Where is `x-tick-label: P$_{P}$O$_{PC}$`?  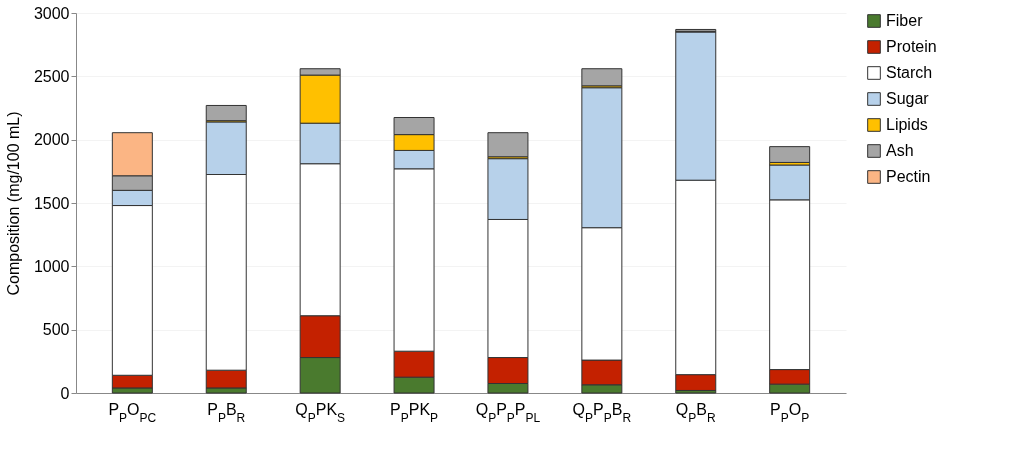
x-tick-label: P$_{P}$O$_{PC}$ is located at coordinates (132, 412).